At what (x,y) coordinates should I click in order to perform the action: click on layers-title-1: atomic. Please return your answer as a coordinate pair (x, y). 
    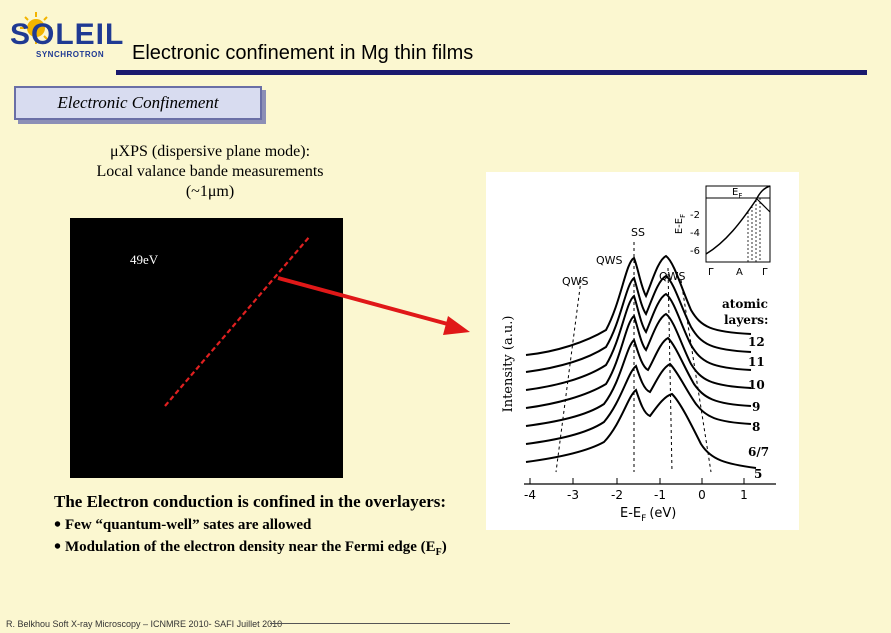
    Looking at the image, I should click on (745, 304).